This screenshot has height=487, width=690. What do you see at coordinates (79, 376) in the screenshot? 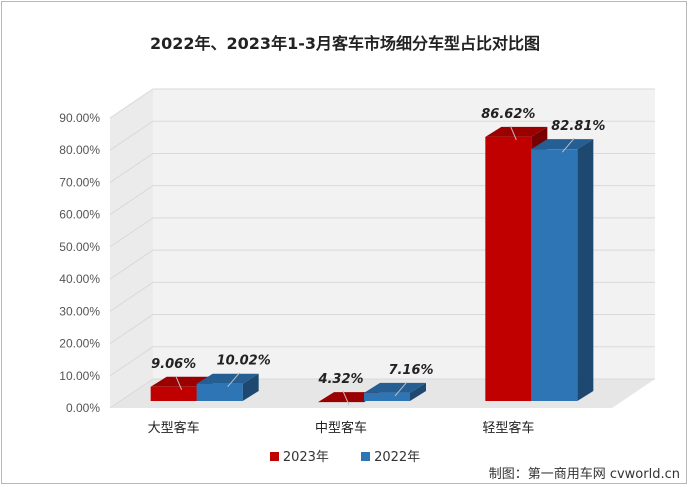
I see `y-tick-label: 10.00%` at bounding box center [79, 376].